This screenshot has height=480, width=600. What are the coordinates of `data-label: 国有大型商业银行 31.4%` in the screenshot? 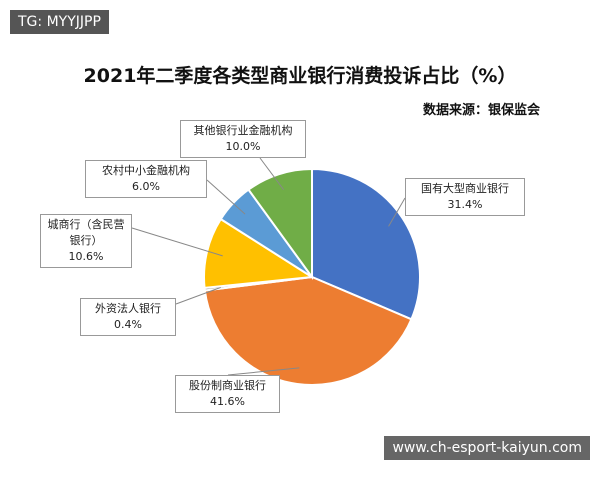 It's located at (465, 197).